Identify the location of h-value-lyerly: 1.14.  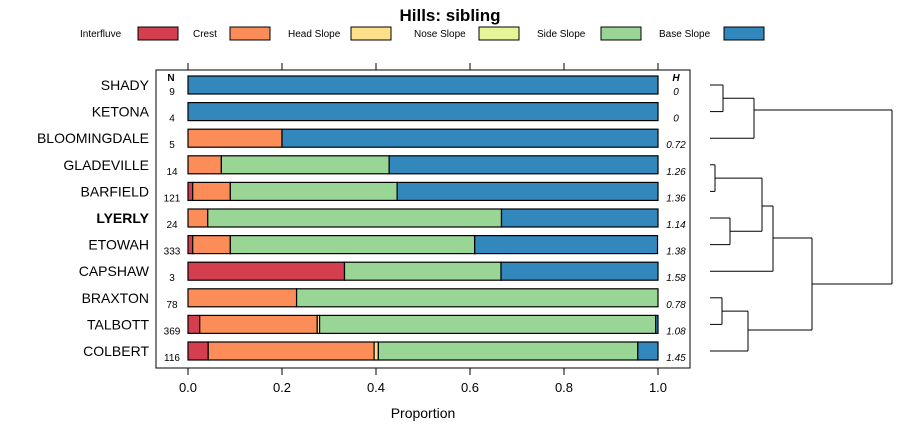
(676, 225).